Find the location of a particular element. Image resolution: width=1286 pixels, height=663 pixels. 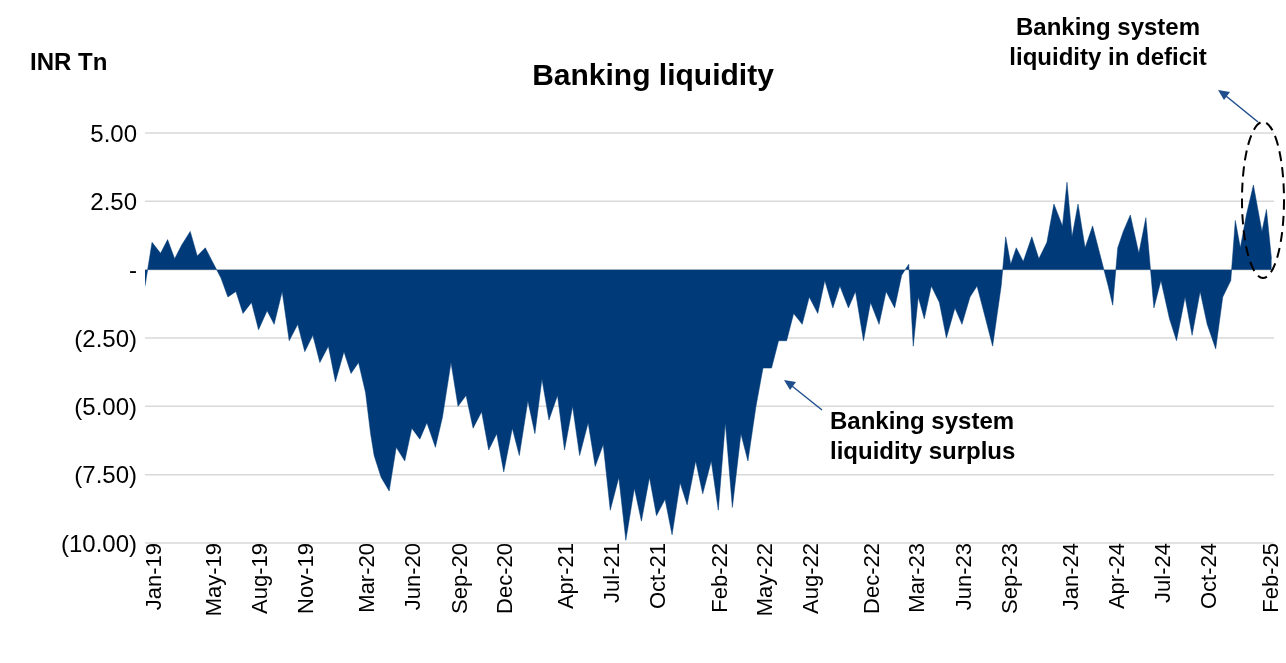

x-tick-label: May-22 is located at coordinates (764, 580).